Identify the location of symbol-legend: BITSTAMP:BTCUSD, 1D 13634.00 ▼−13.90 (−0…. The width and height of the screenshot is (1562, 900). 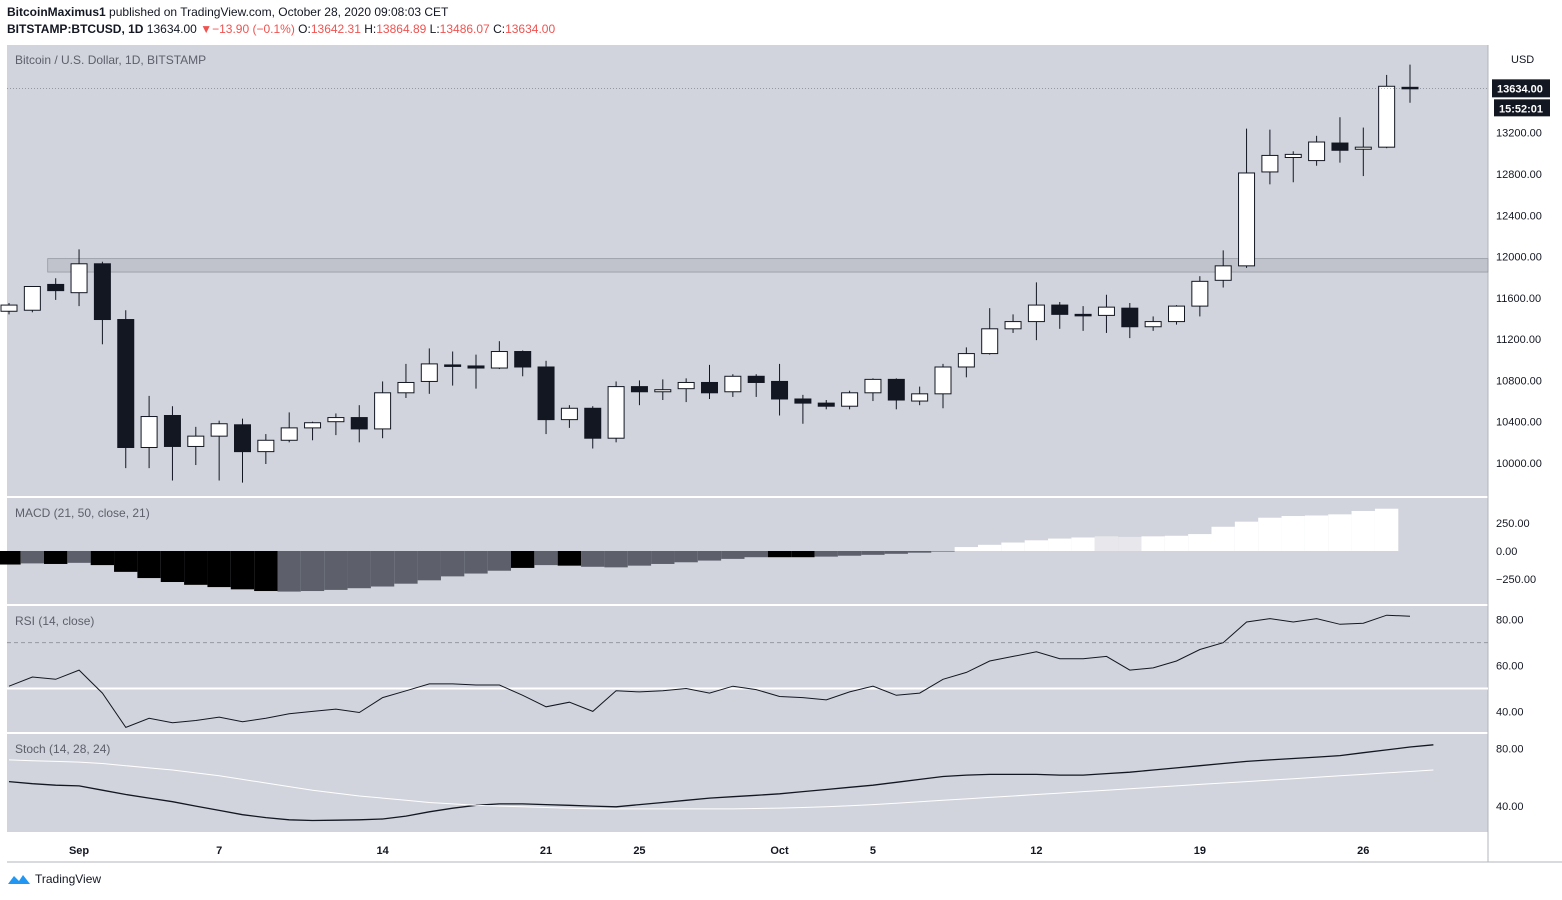
(281, 29).